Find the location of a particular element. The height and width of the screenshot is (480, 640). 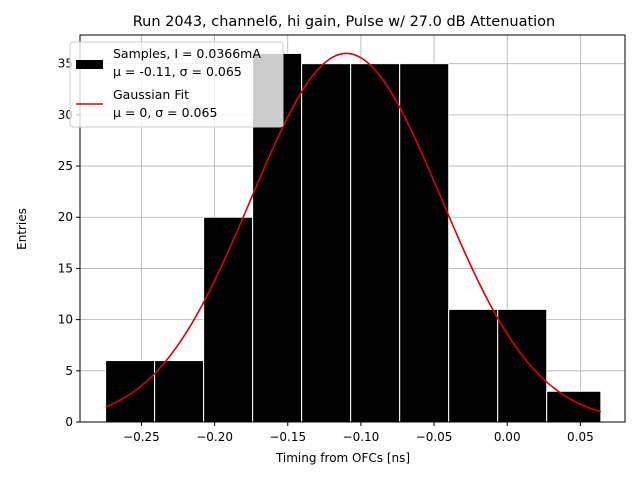

x-tick-label: −0.10 is located at coordinates (361, 437).